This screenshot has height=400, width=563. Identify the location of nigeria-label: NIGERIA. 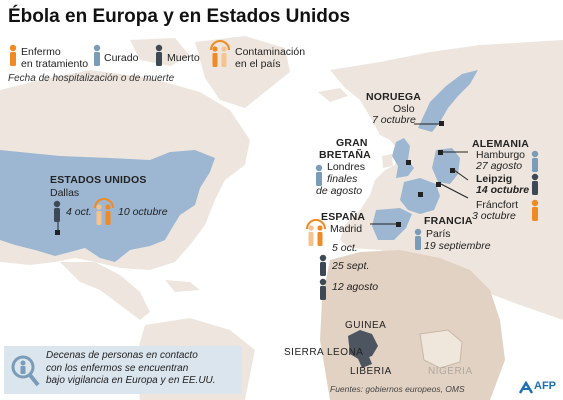
(450, 371).